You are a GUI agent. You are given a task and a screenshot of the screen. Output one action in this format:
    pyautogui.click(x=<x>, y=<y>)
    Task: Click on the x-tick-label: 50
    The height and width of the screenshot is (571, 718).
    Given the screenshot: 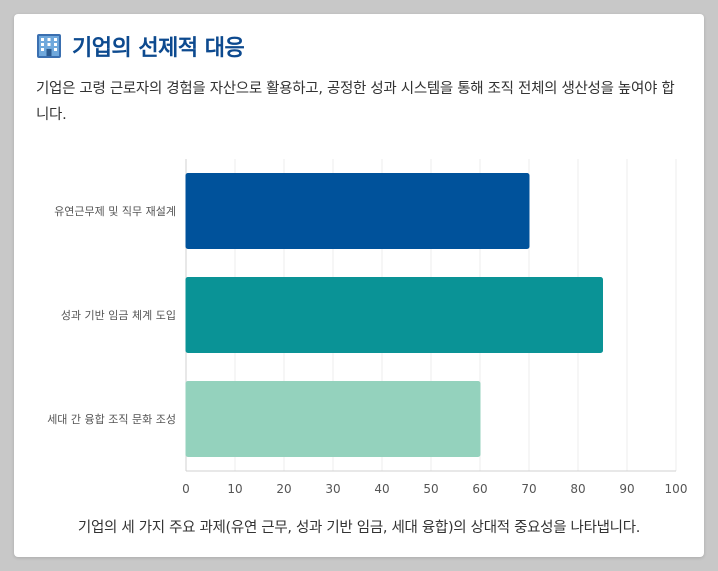 What is the action you would take?
    pyautogui.click(x=430, y=489)
    